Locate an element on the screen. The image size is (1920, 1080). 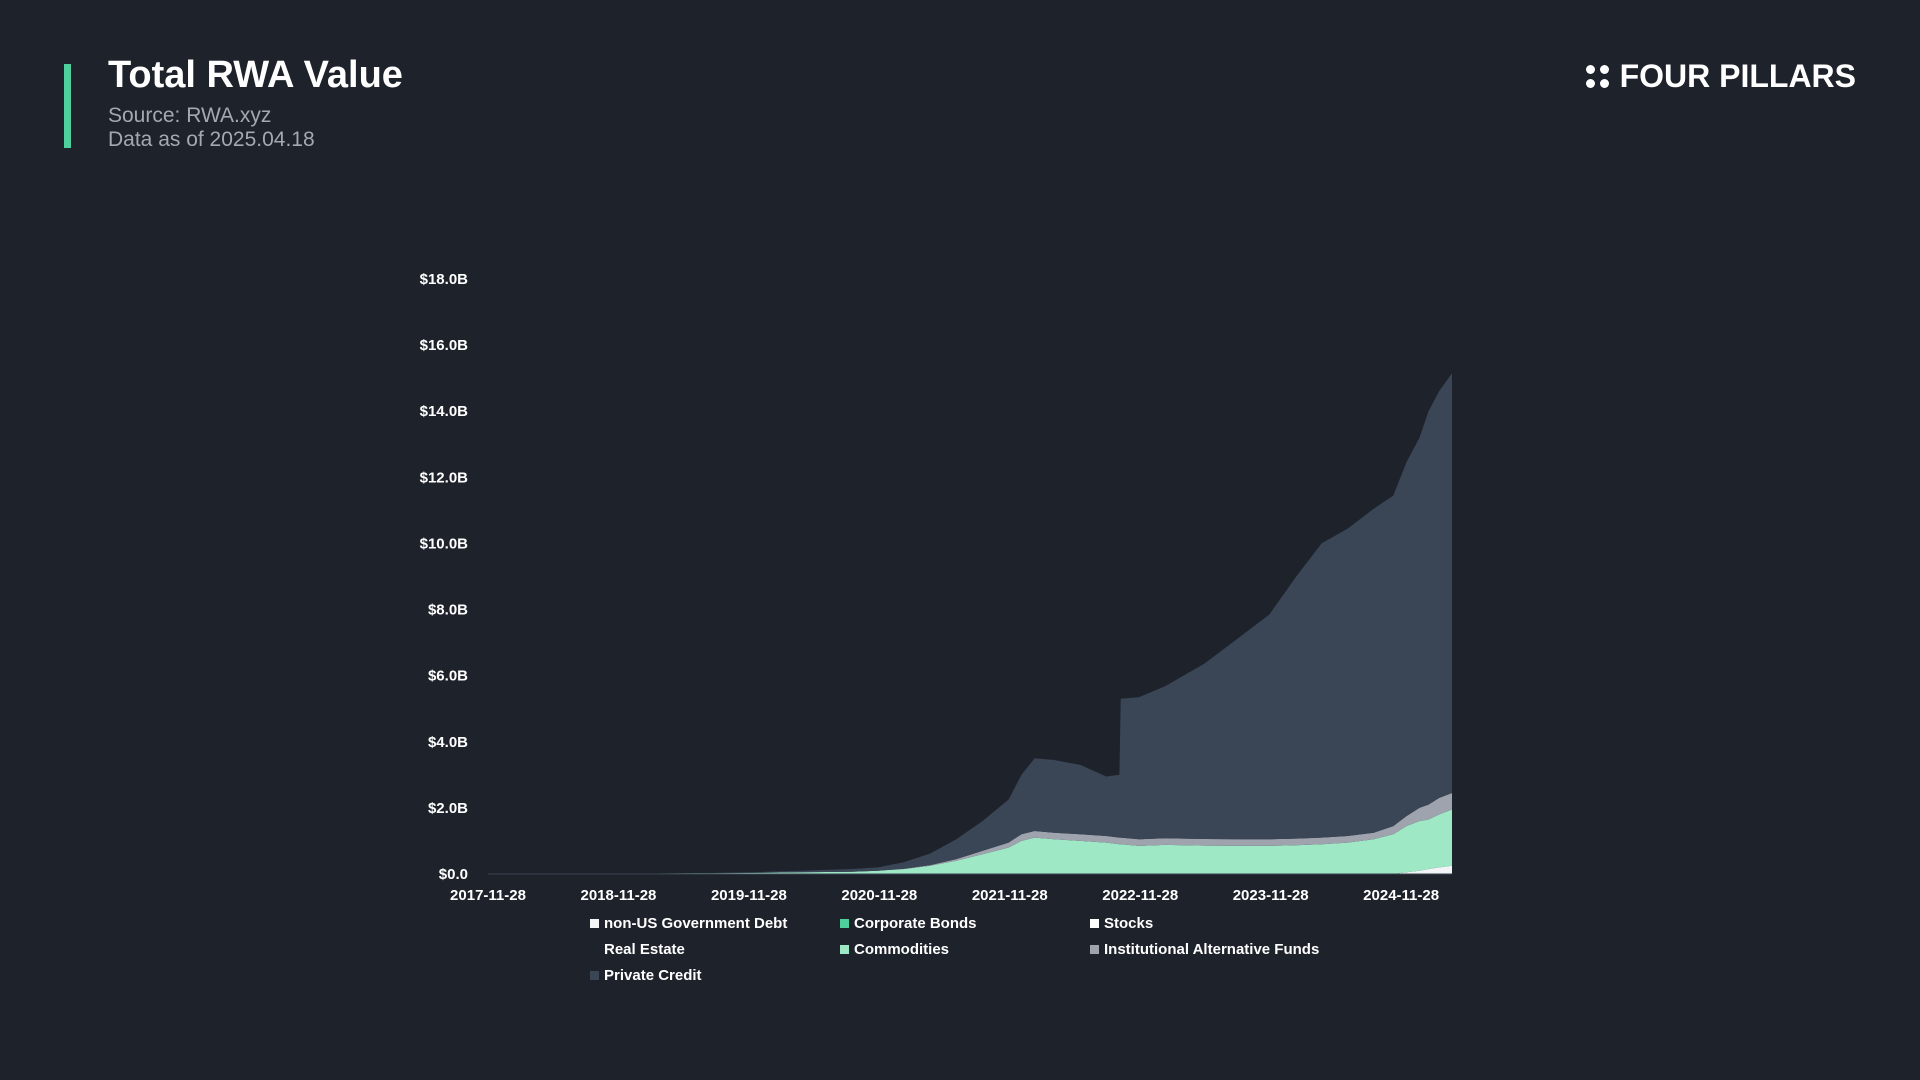
four-dots-logo-icon is located at coordinates (1597, 76).